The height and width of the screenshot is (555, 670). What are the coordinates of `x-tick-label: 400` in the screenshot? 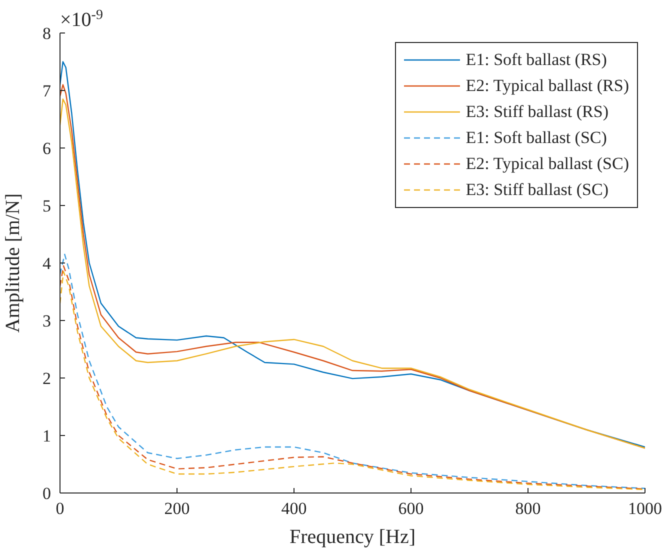 It's located at (294, 508).